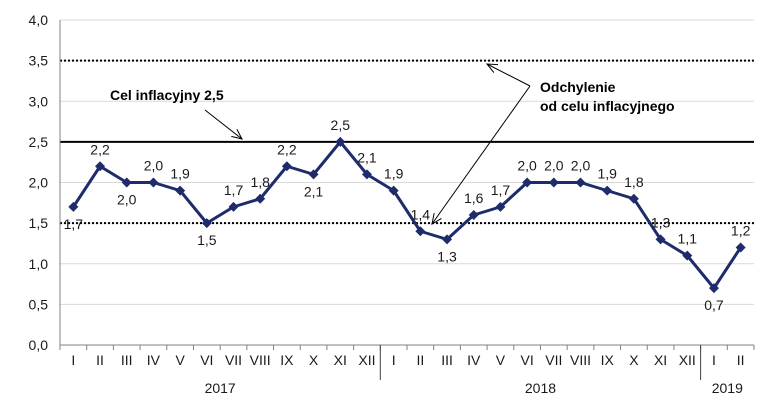 Image resolution: width=767 pixels, height=411 pixels. What do you see at coordinates (421, 214) in the screenshot?
I see `data-label: 1,4` at bounding box center [421, 214].